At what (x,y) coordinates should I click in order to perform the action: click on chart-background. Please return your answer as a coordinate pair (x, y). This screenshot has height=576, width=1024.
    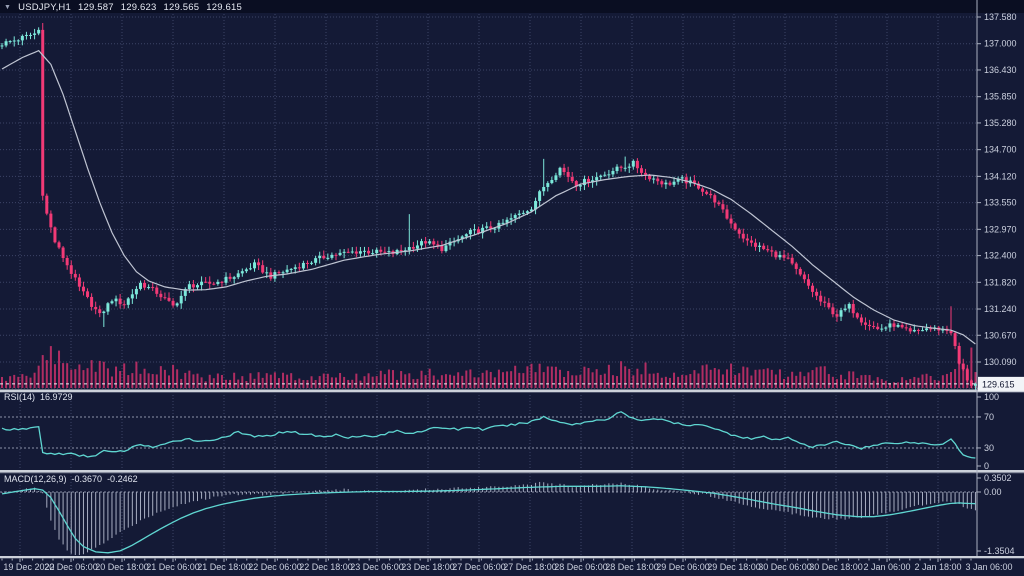
    Looking at the image, I should click on (512, 6).